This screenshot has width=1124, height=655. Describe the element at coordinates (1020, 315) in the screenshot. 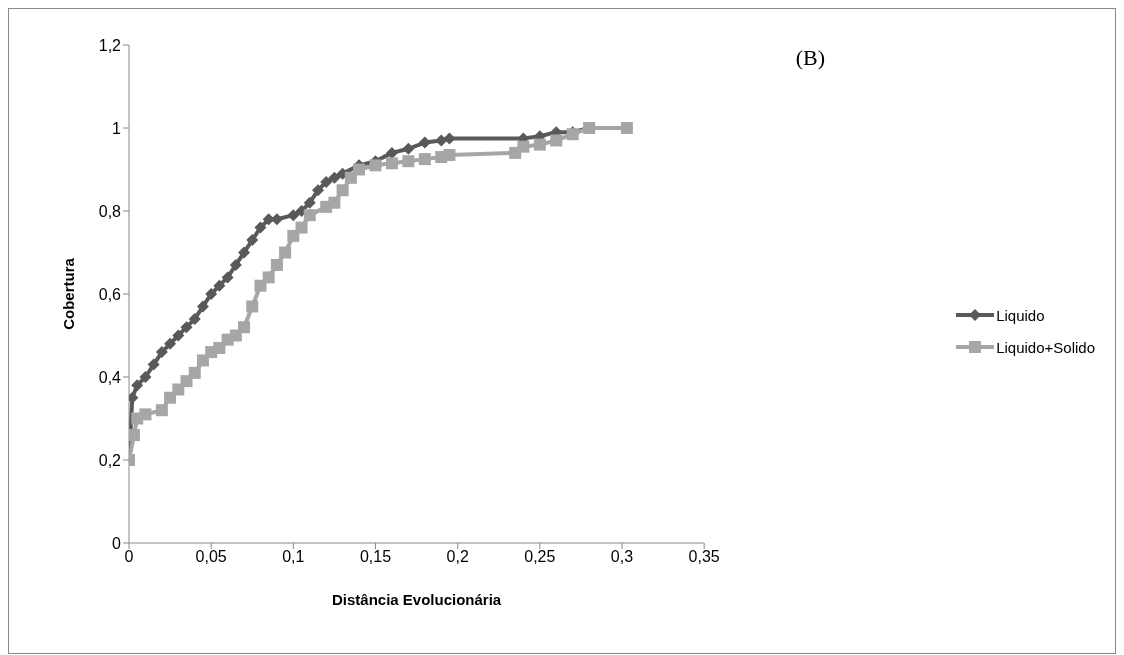

I see `legend-label: Liquido` at that location.